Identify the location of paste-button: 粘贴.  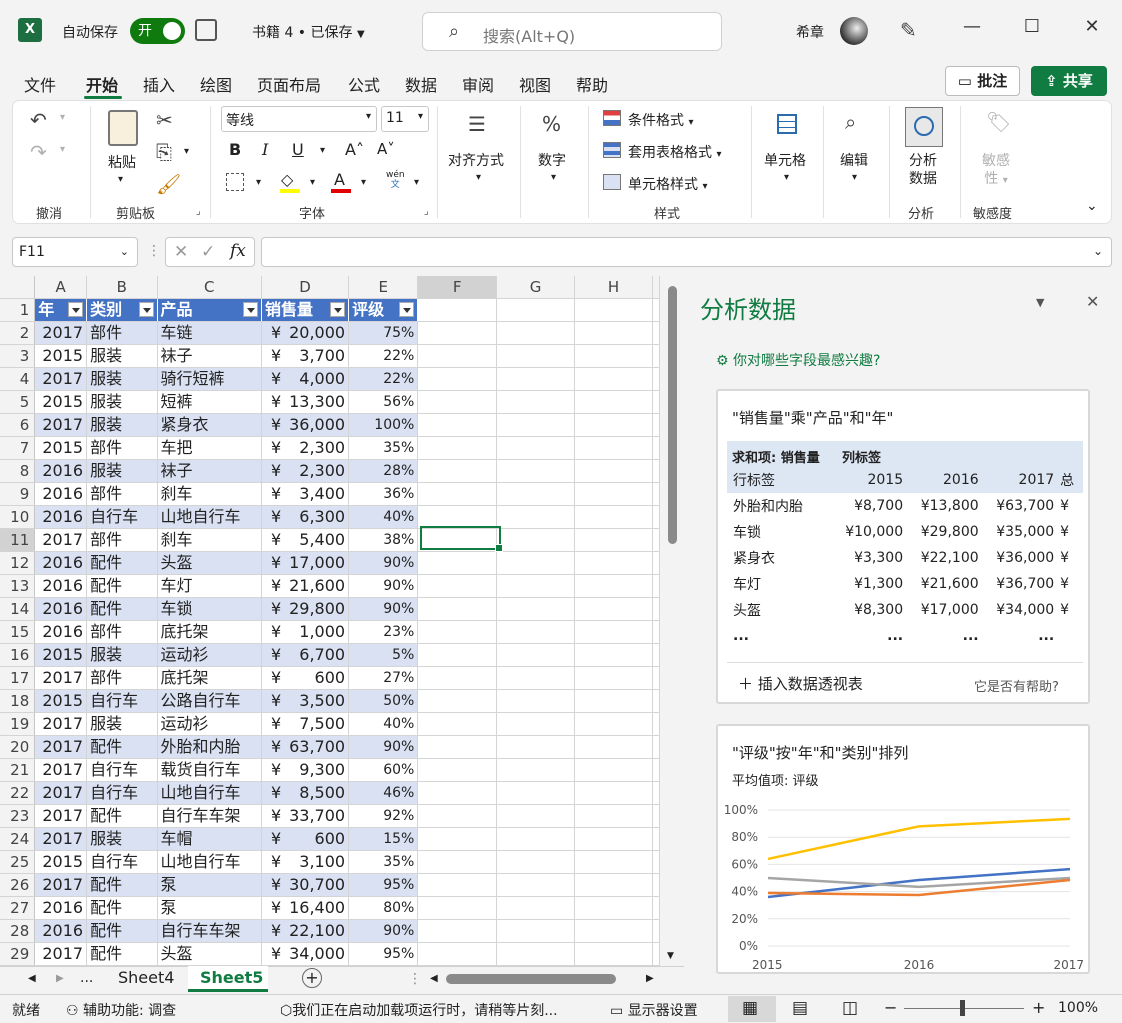
(122, 163).